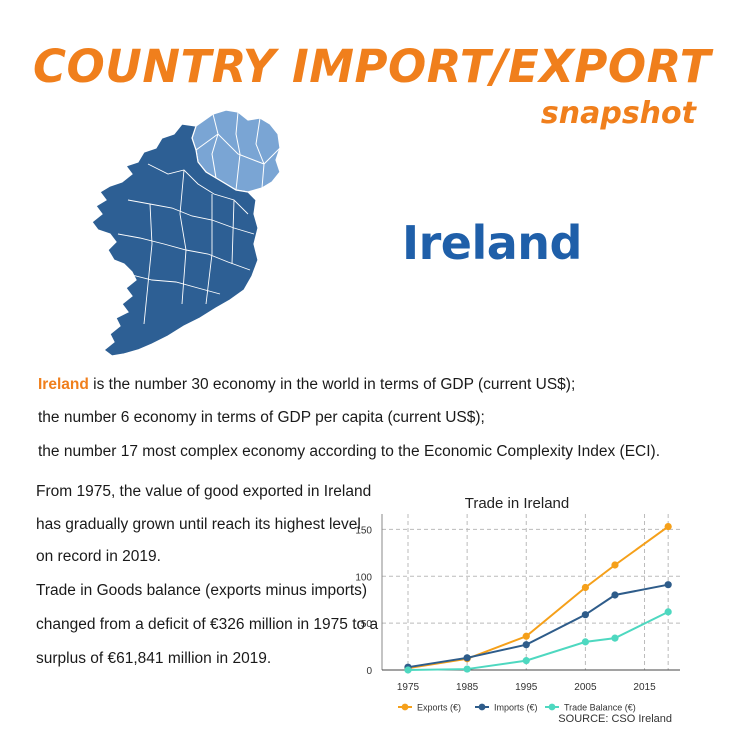  I want to click on x-tick-label: 2015, so click(644, 687).